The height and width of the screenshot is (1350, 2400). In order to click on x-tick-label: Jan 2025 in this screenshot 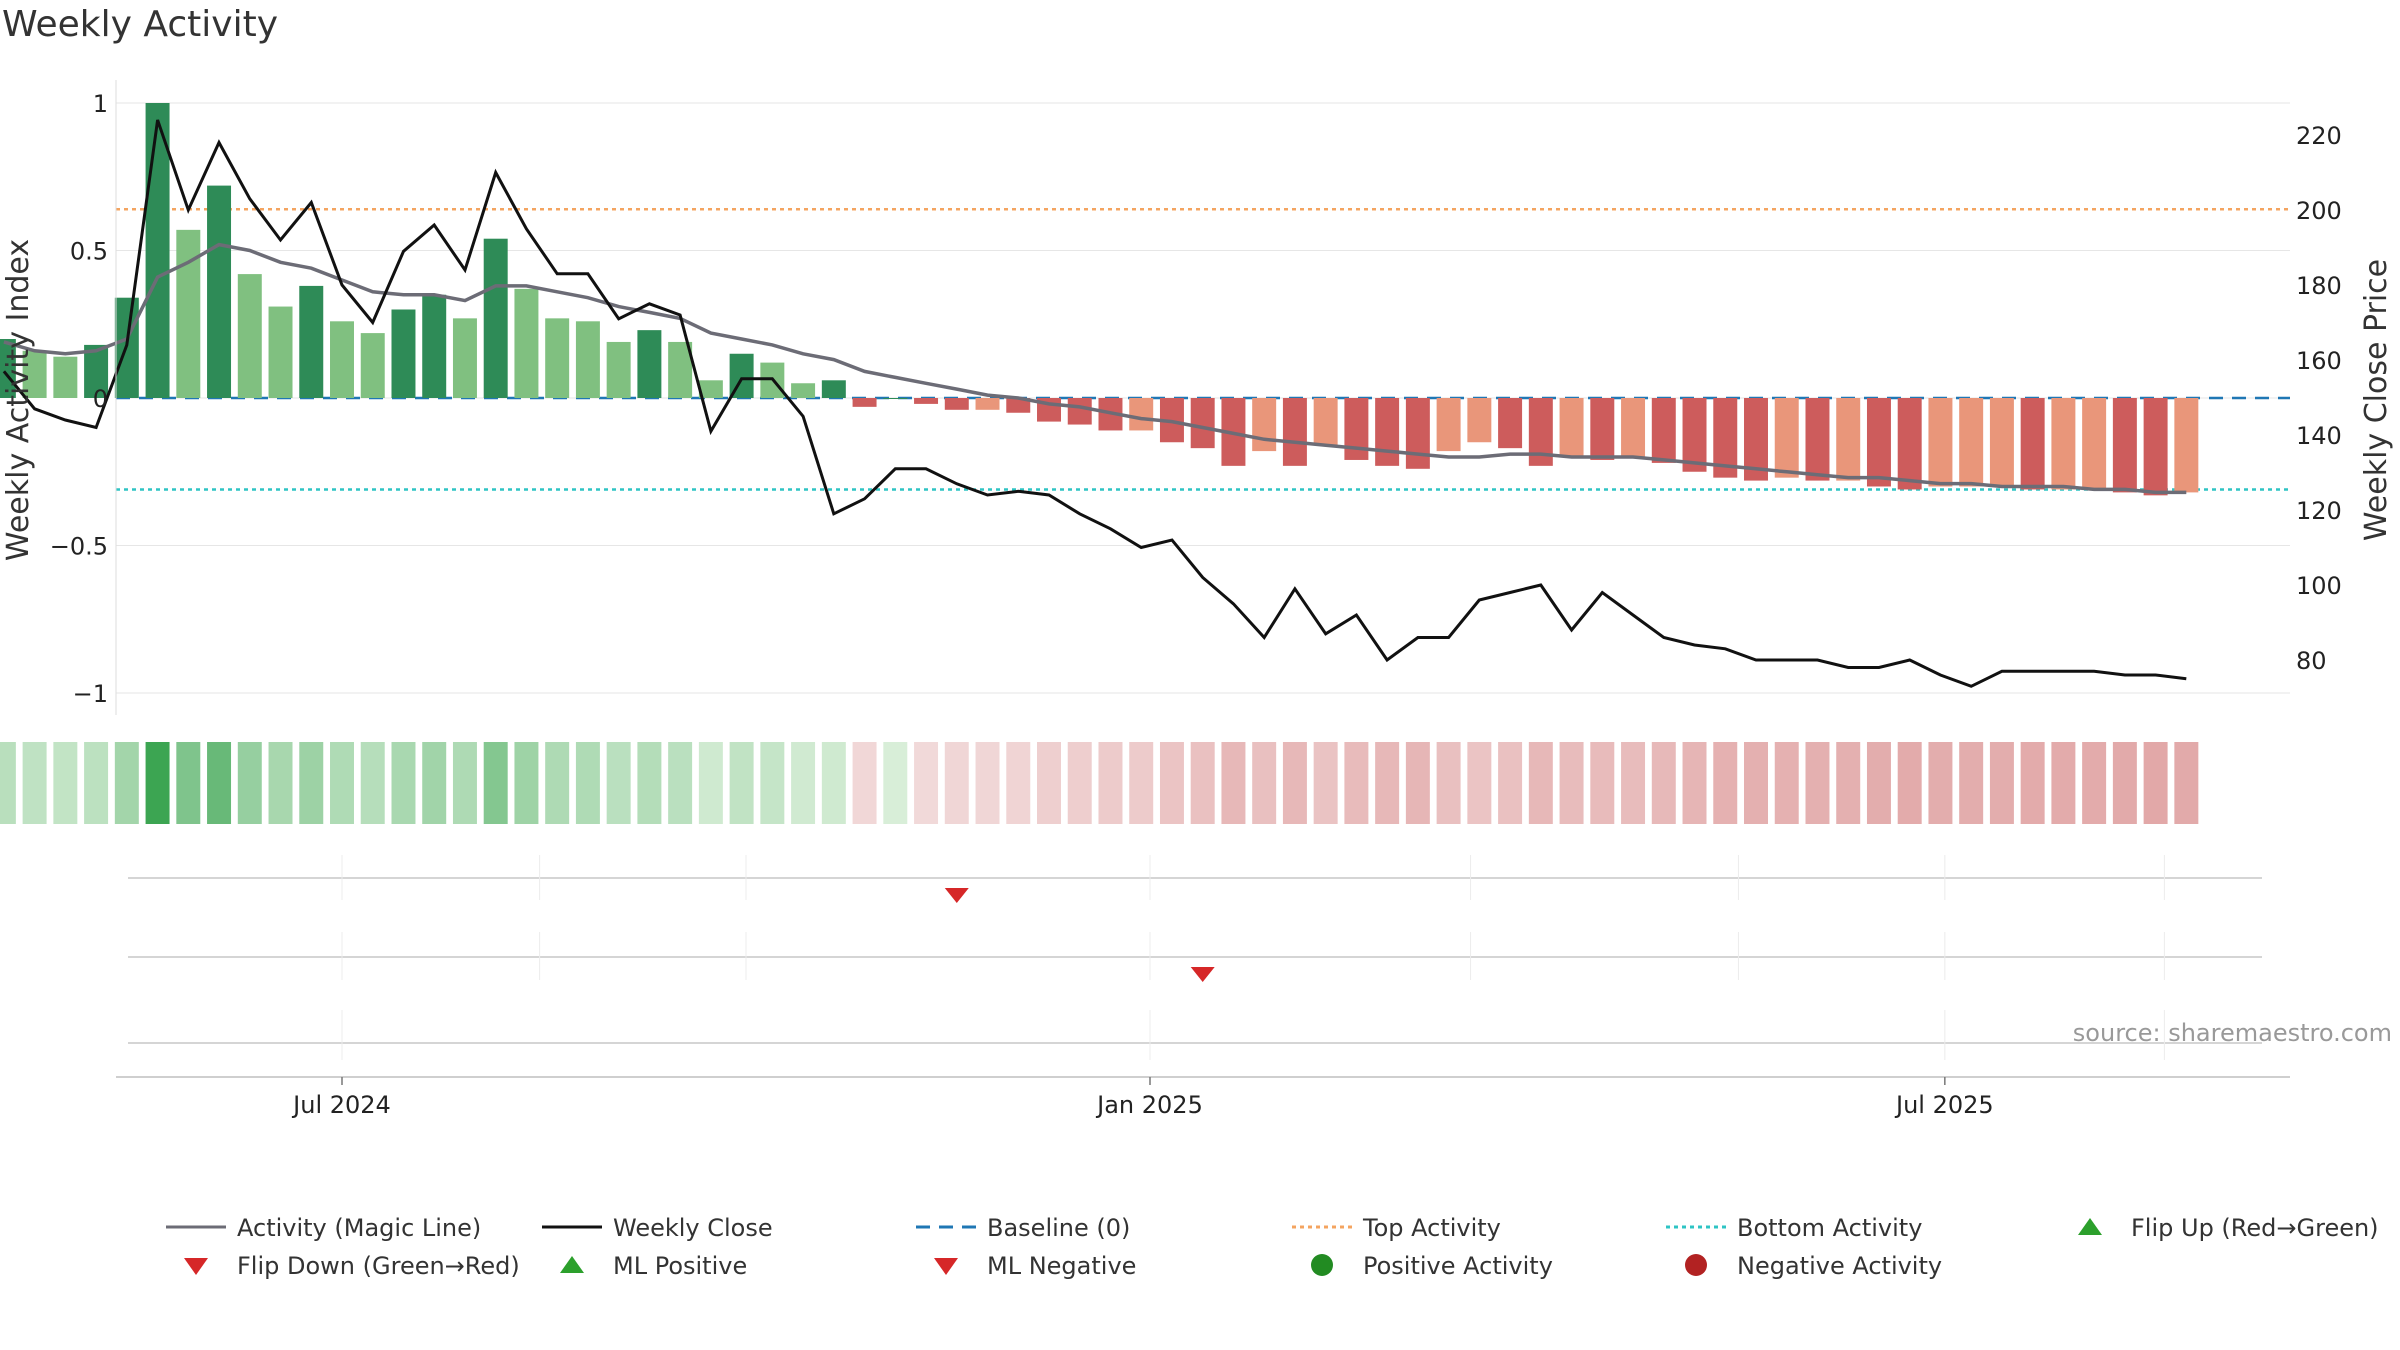, I will do `click(1149, 1105)`.